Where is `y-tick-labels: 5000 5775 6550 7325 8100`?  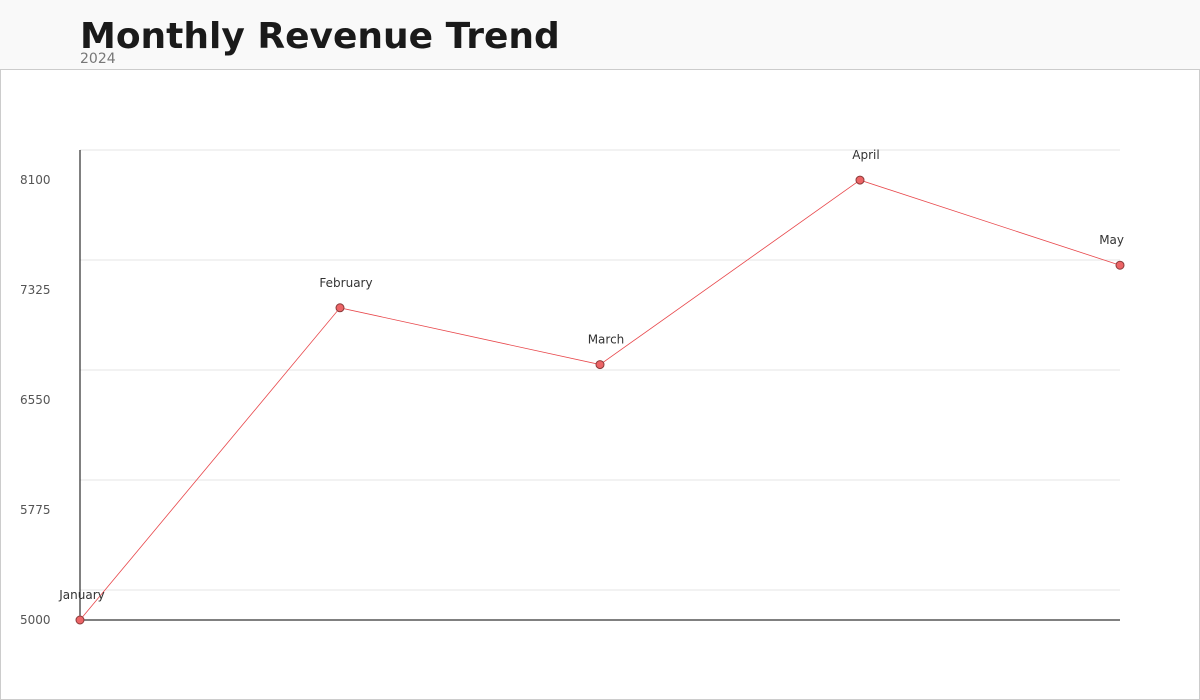
y-tick-labels: 5000 5775 6550 7325 8100 is located at coordinates (35, 400).